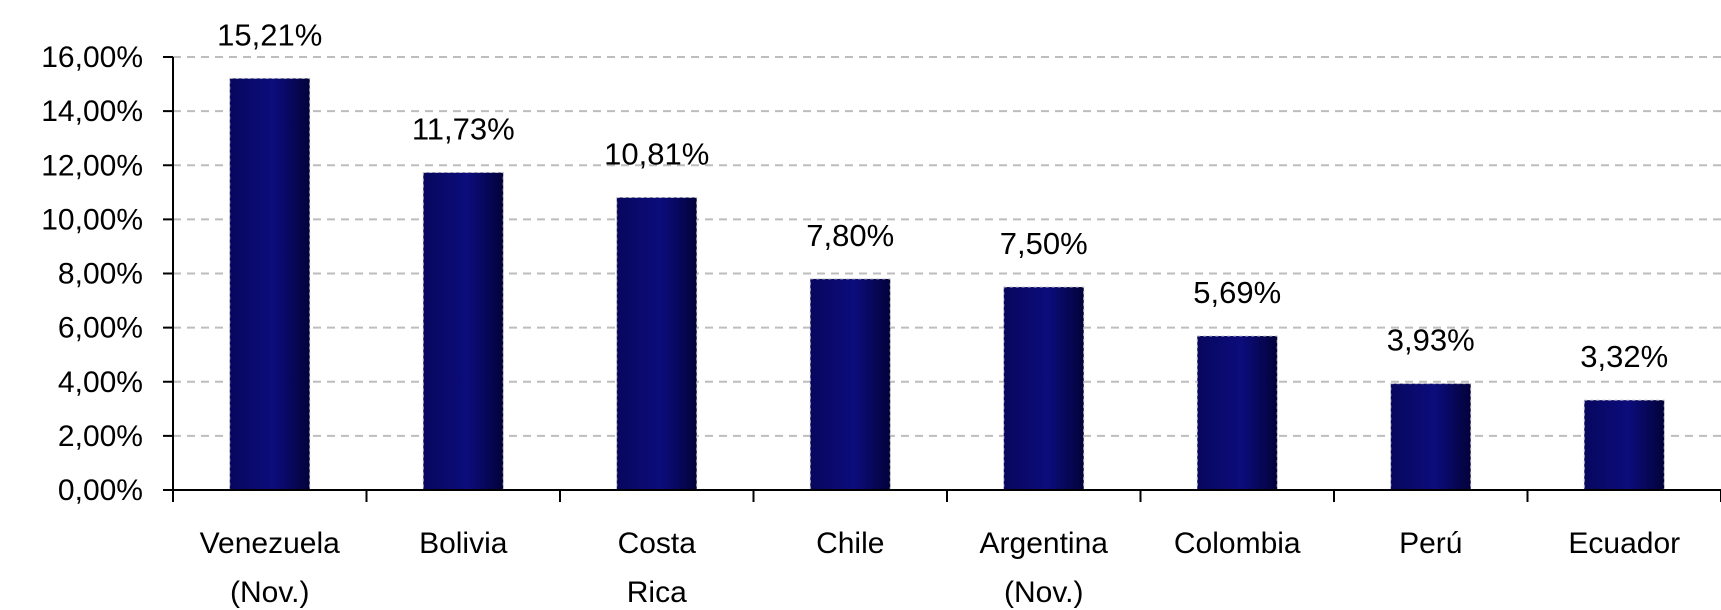 The width and height of the screenshot is (1721, 610). Describe the element at coordinates (270, 543) in the screenshot. I see `x-category-label: Venezuela` at that location.